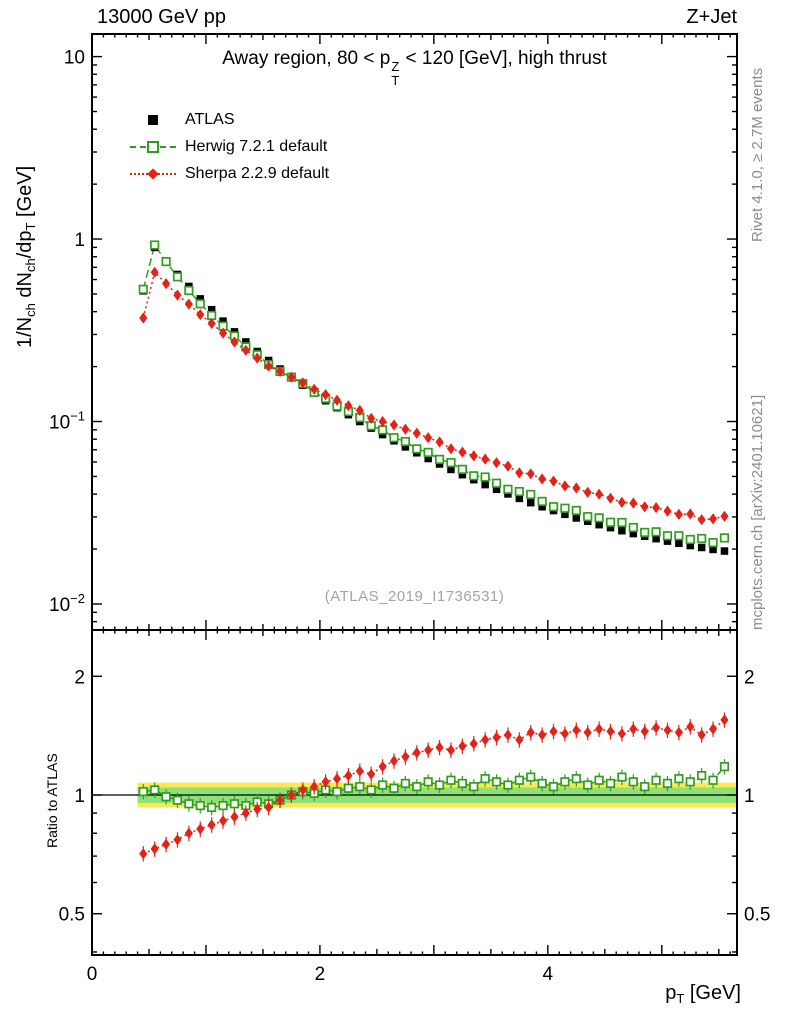 The image size is (786, 1024). I want to click on herwig-marker-icon, so click(153, 146).